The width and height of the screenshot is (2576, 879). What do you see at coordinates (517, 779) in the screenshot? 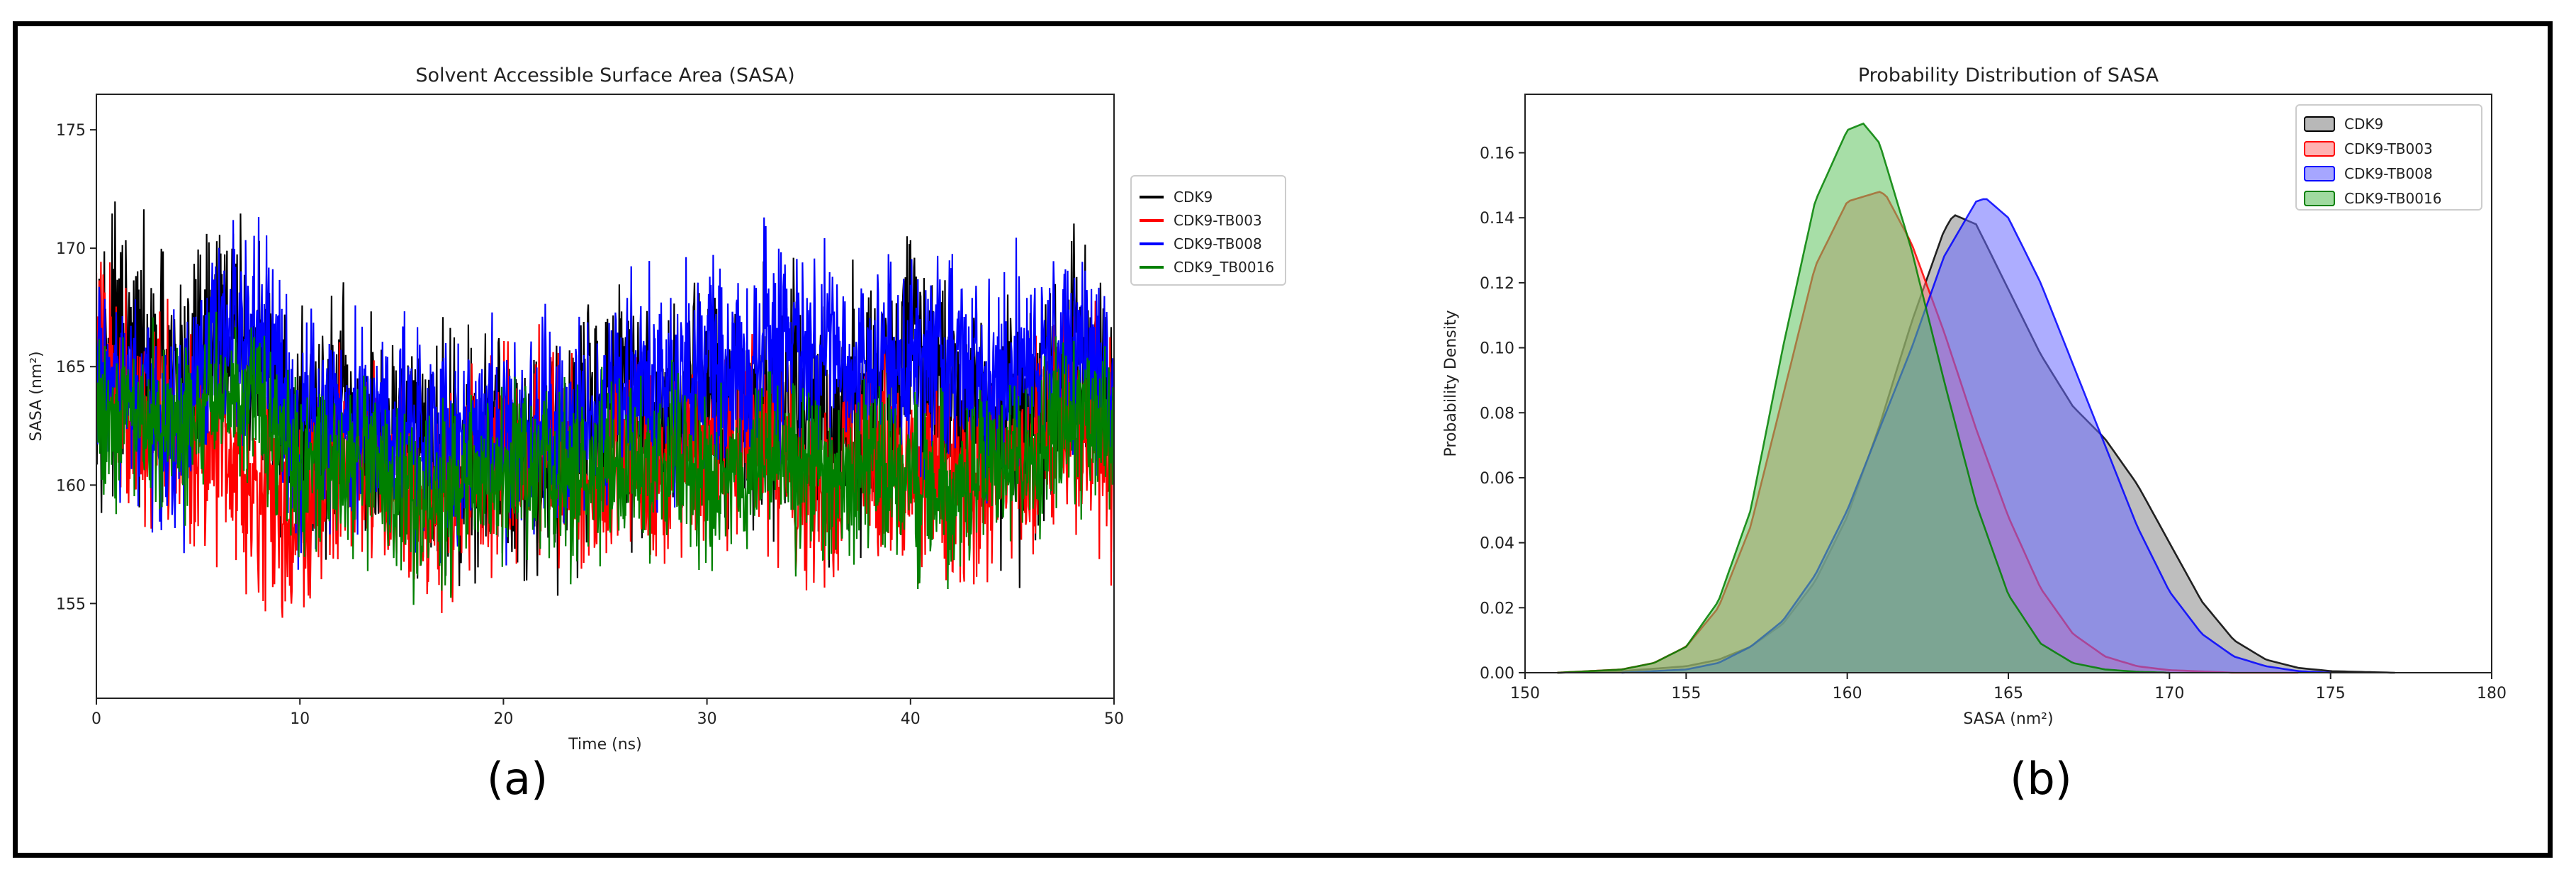
I see `panel-label: (a)` at bounding box center [517, 779].